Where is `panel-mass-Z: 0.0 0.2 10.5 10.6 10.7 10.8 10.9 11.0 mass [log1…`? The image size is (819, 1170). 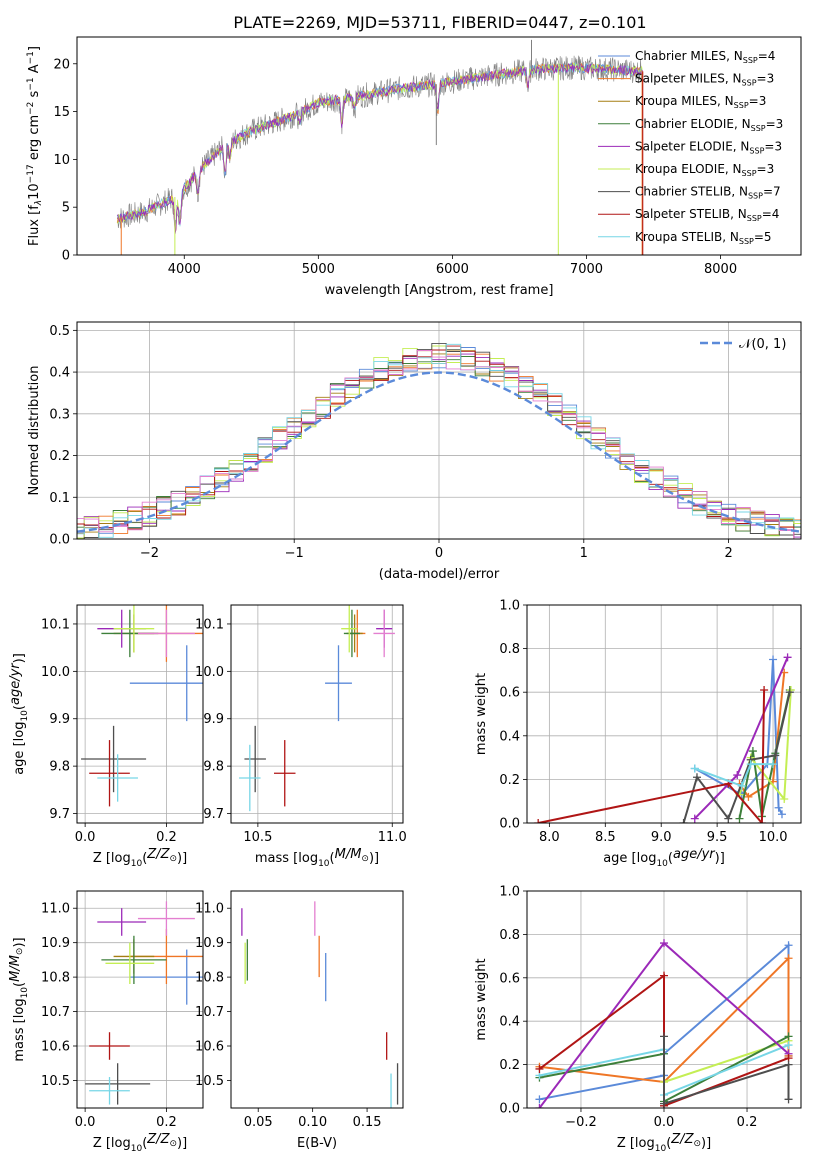
panel-mass-Z: 0.0 0.2 10.5 10.6 10.7 10.8 10.9 11.0 mass [log1… is located at coordinates (106, 1022).